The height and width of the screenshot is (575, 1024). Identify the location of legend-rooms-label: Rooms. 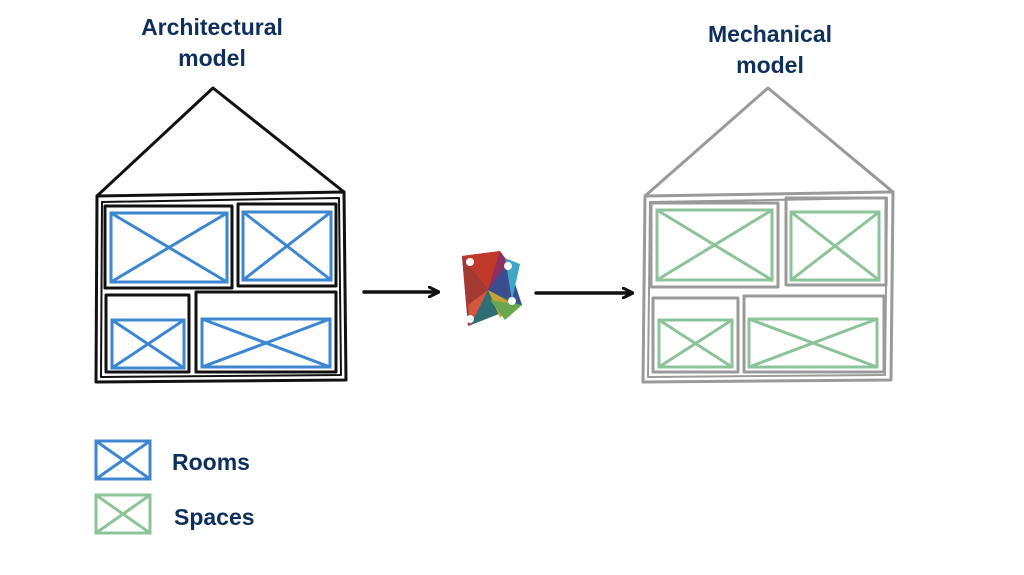
(211, 462).